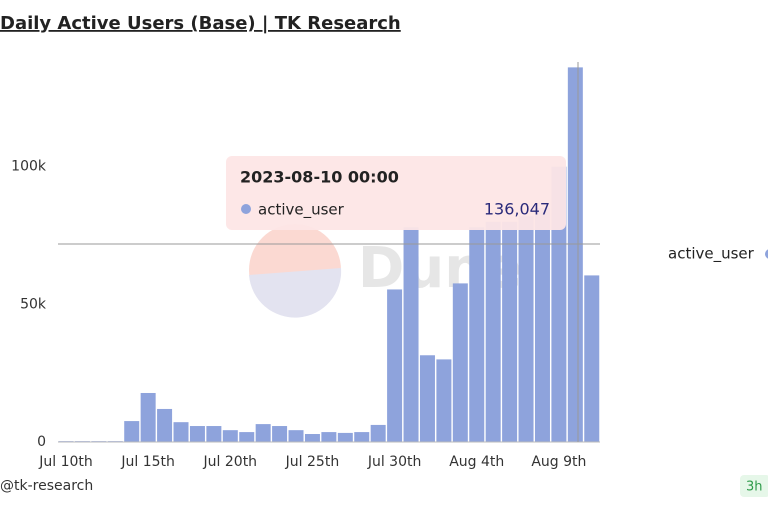  What do you see at coordinates (200, 23) in the screenshot?
I see `chart-title: Daily Active Users (Base) | TK Research` at bounding box center [200, 23].